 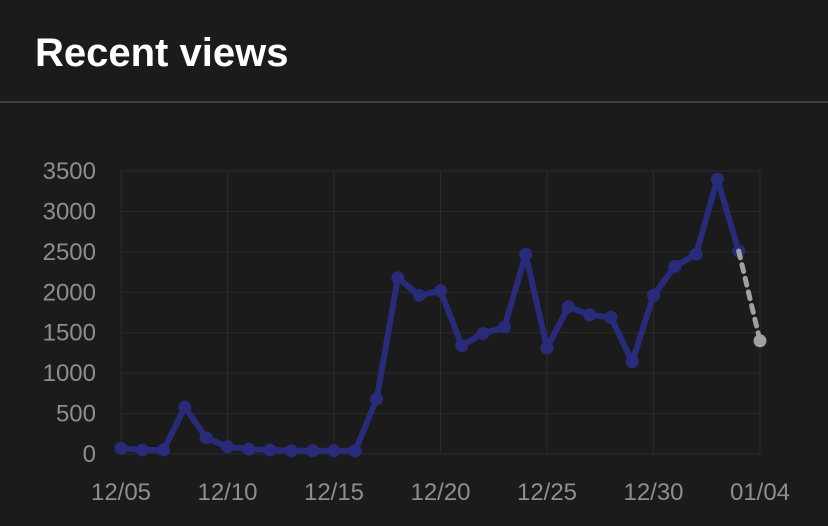 I want to click on y-tick-label: 1000, so click(x=69, y=373).